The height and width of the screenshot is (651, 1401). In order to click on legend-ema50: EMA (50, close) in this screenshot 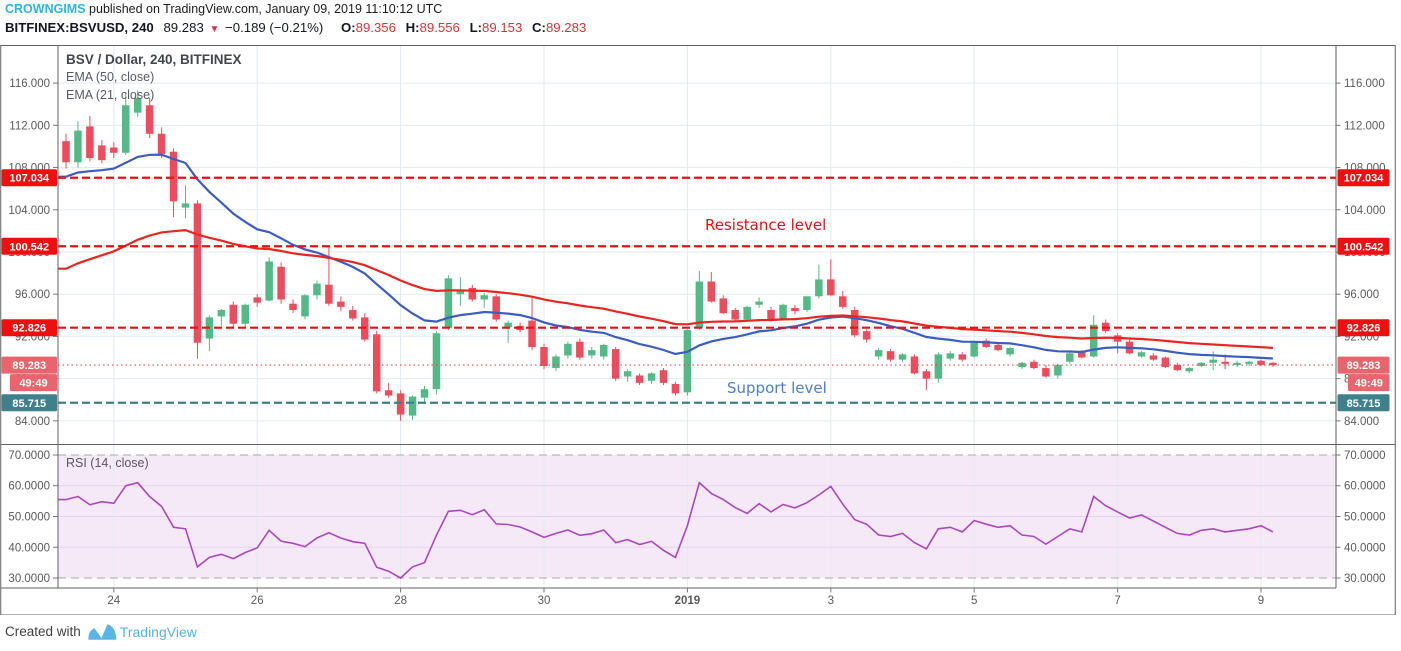, I will do `click(110, 77)`.